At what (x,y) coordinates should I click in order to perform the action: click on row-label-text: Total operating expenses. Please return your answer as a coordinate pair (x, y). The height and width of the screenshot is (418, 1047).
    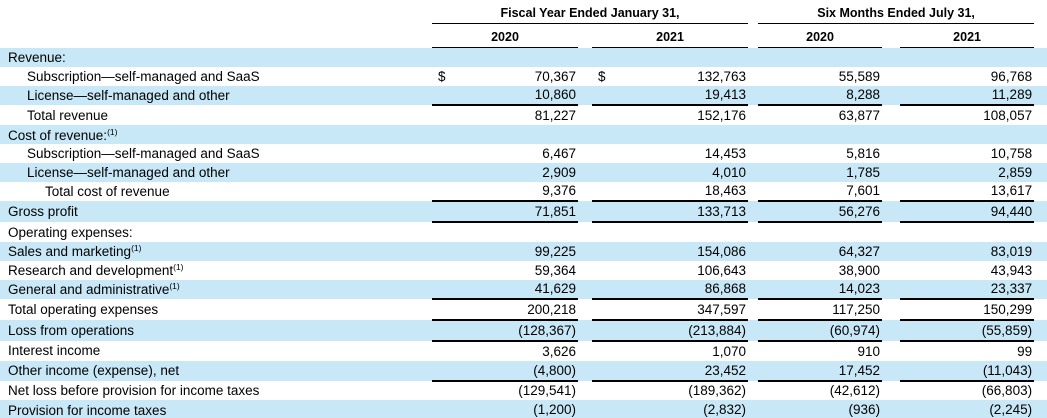
    Looking at the image, I should click on (83, 310).